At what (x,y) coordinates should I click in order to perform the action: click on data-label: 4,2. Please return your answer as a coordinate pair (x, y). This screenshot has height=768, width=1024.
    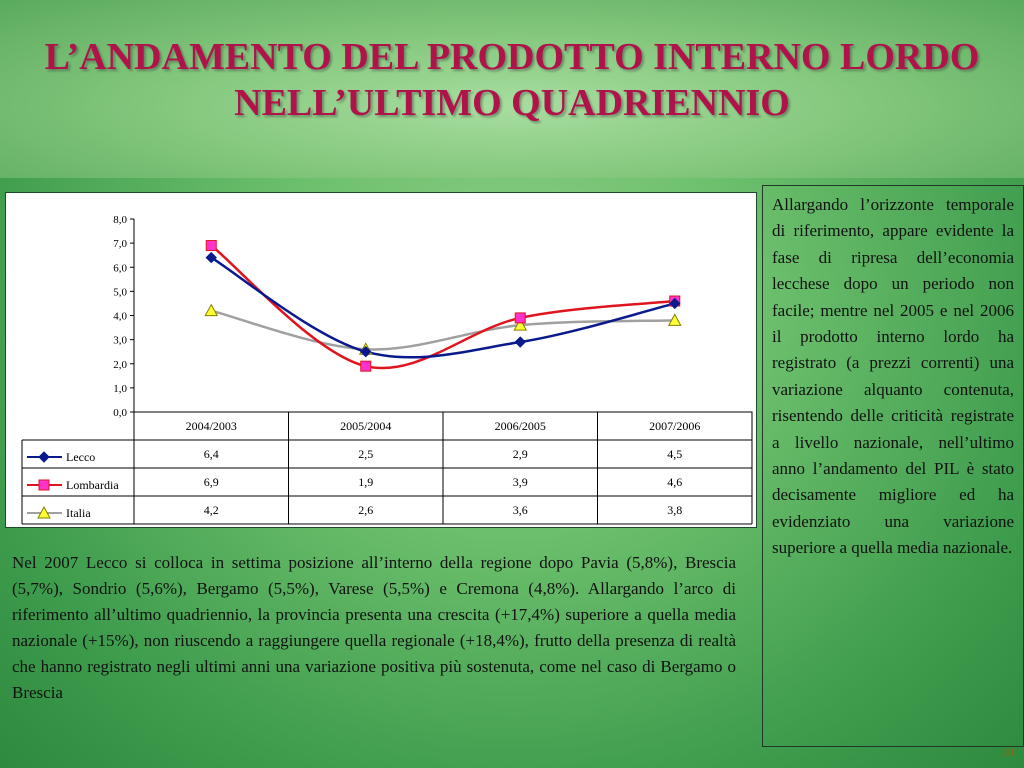
    Looking at the image, I should click on (211, 510).